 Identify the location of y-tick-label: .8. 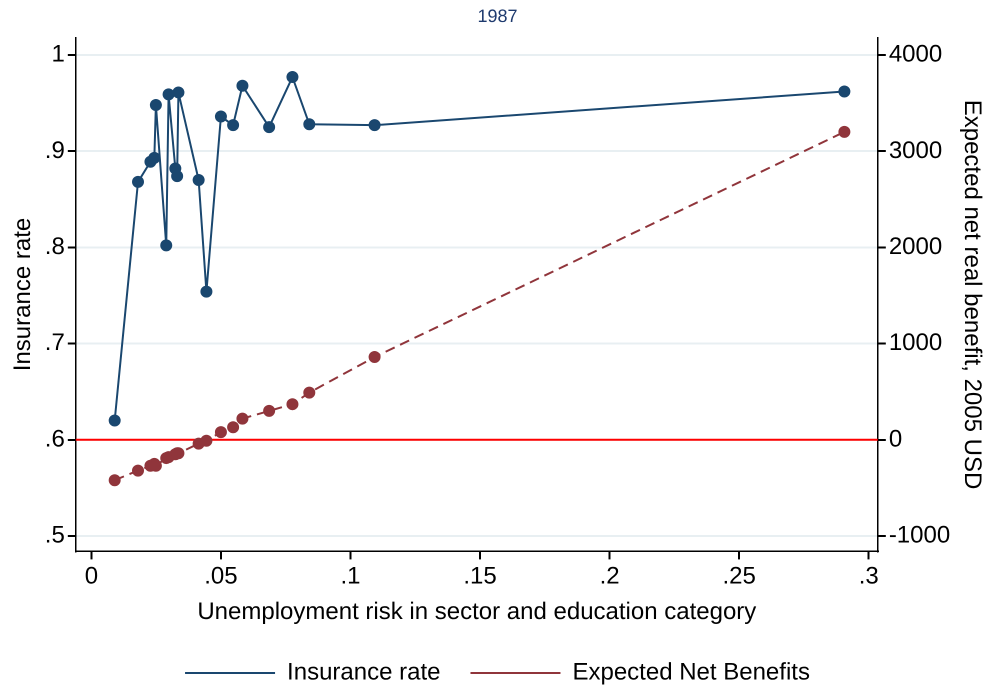
(54, 246).